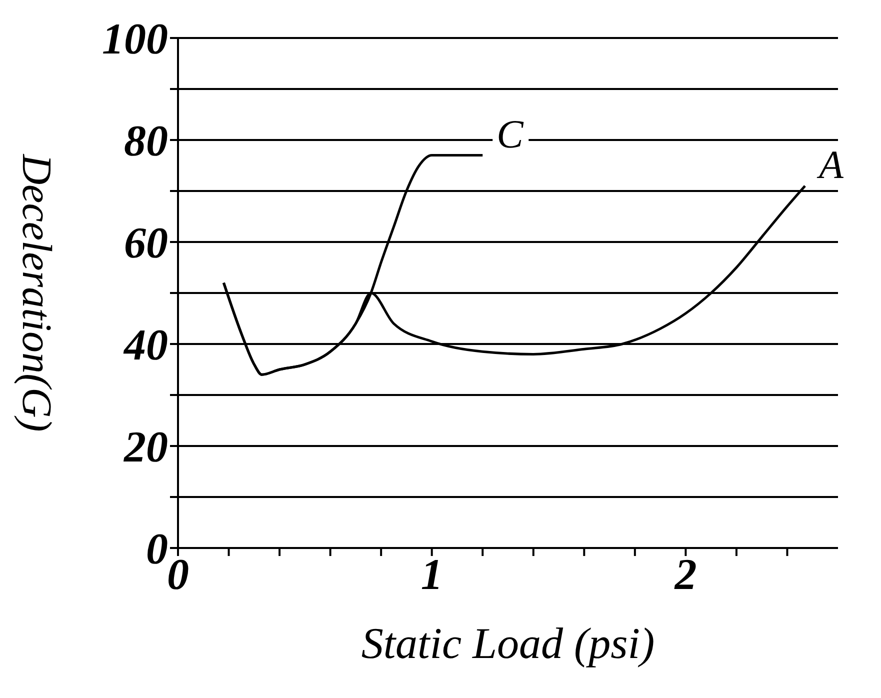 This screenshot has height=698, width=881. I want to click on x-tick-label: 2, so click(685, 575).